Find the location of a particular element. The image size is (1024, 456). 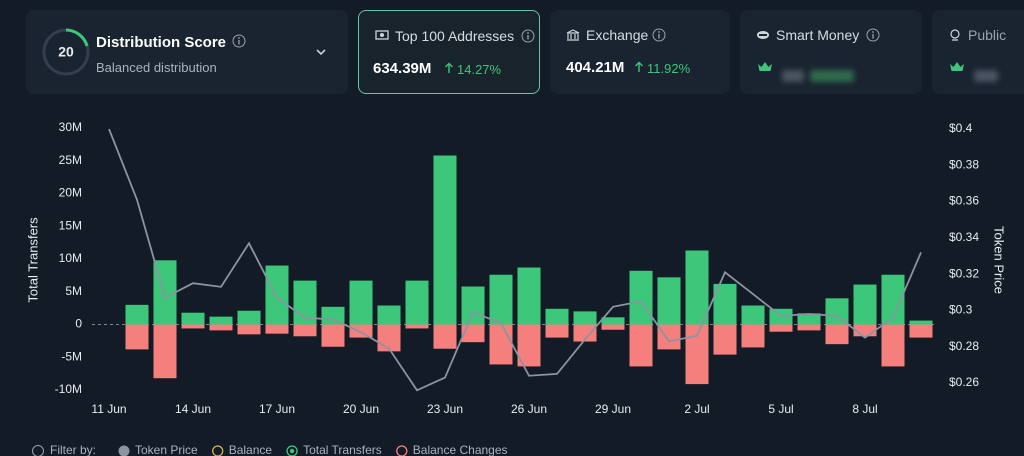

legend-text: Total Transfers is located at coordinates (342, 449).